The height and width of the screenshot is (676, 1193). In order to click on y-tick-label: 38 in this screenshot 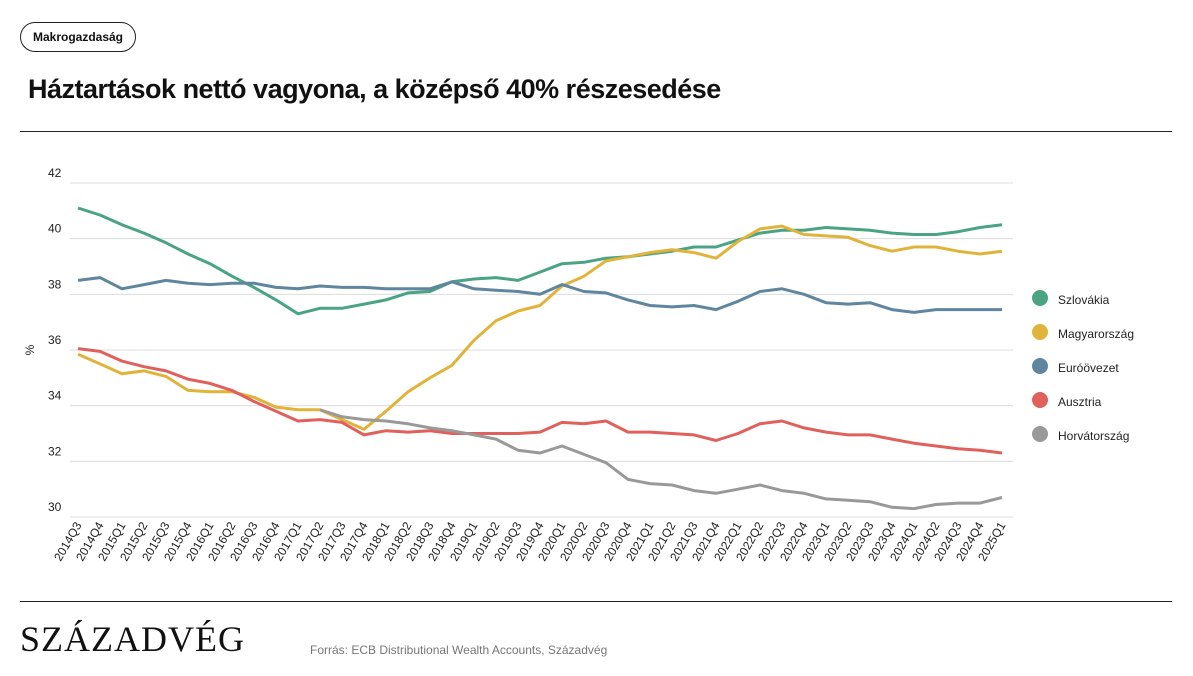, I will do `click(55, 284)`.